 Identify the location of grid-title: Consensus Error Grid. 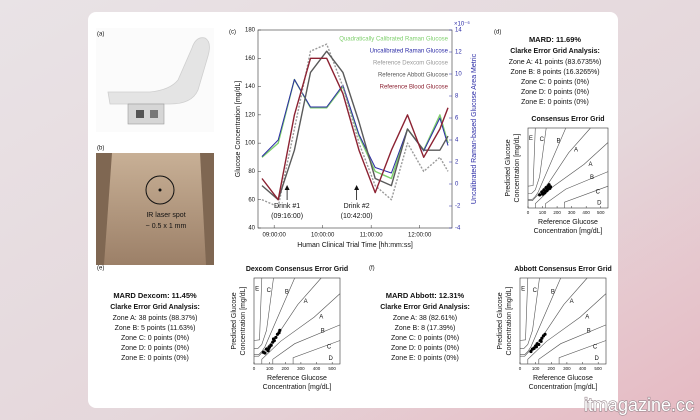
(567, 119).